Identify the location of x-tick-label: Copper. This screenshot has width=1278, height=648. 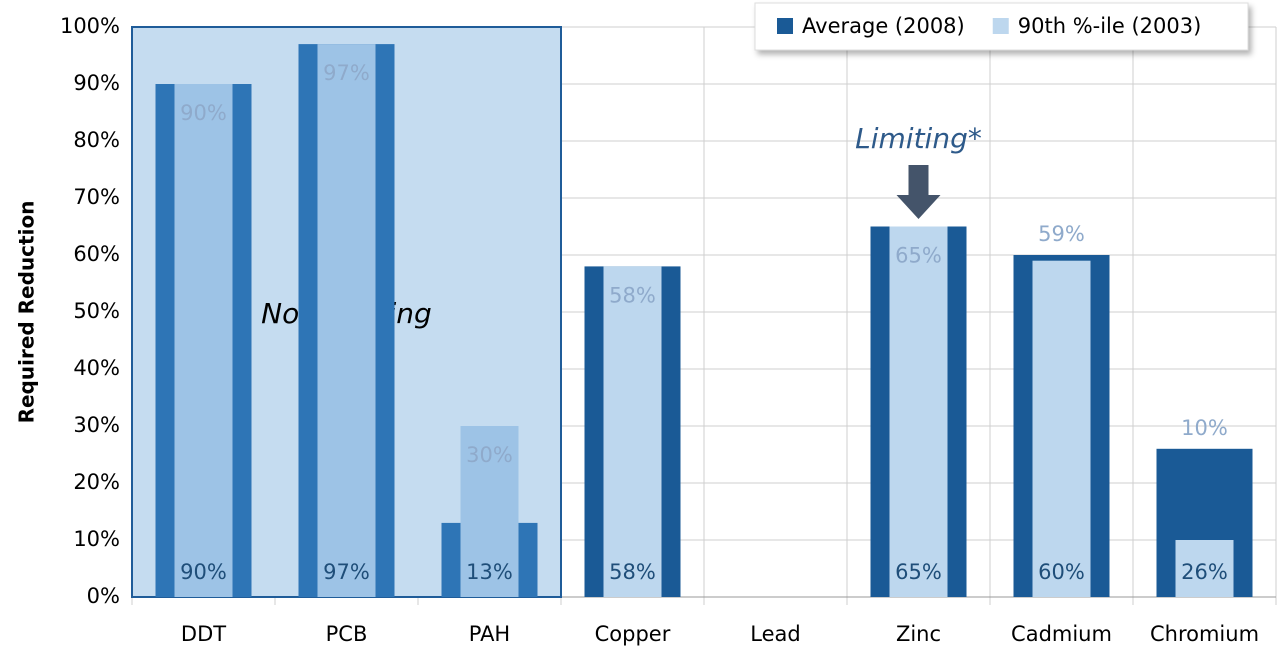
(633, 634).